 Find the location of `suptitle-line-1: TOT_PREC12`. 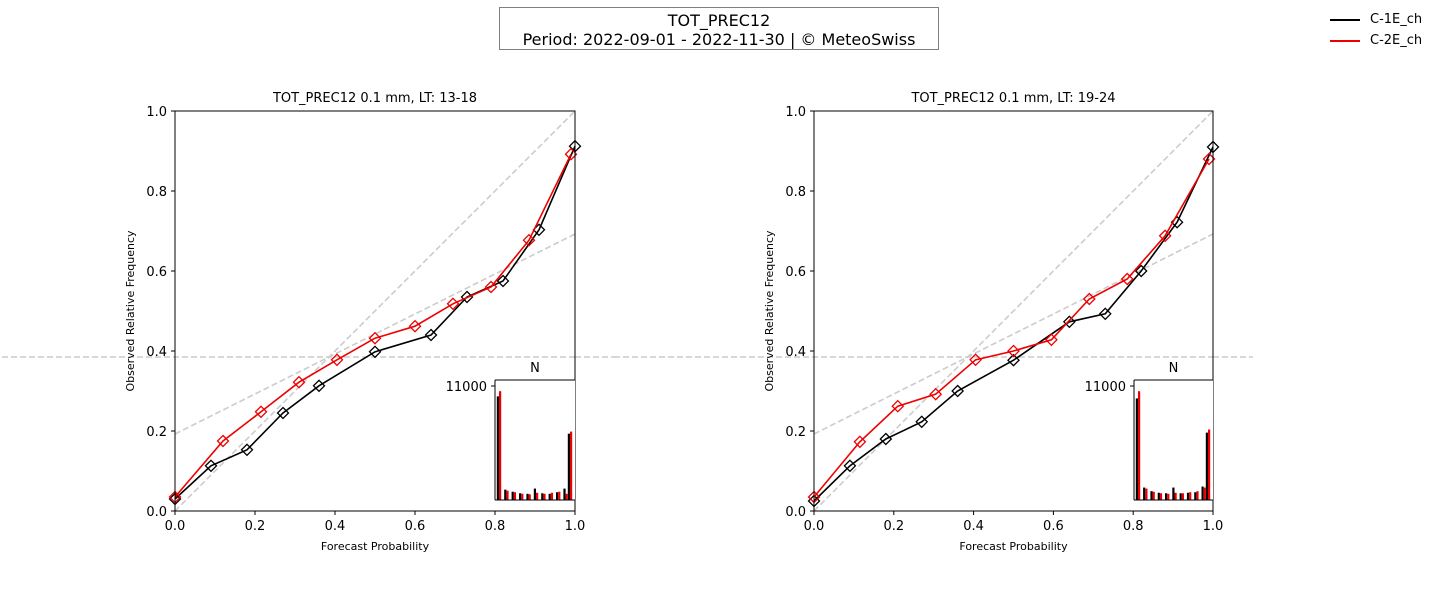

suptitle-line-1: TOT_PREC12 is located at coordinates (719, 20).